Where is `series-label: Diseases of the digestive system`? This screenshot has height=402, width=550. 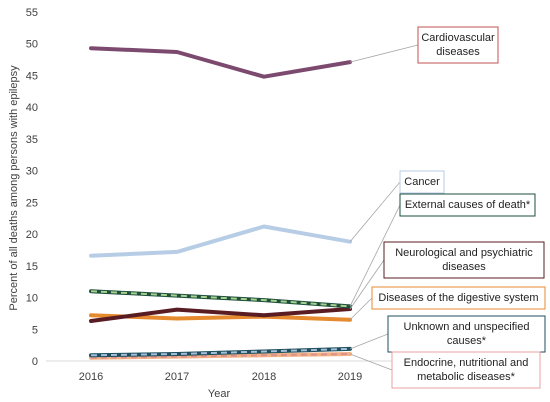 series-label: Diseases of the digestive system is located at coordinates (458, 298).